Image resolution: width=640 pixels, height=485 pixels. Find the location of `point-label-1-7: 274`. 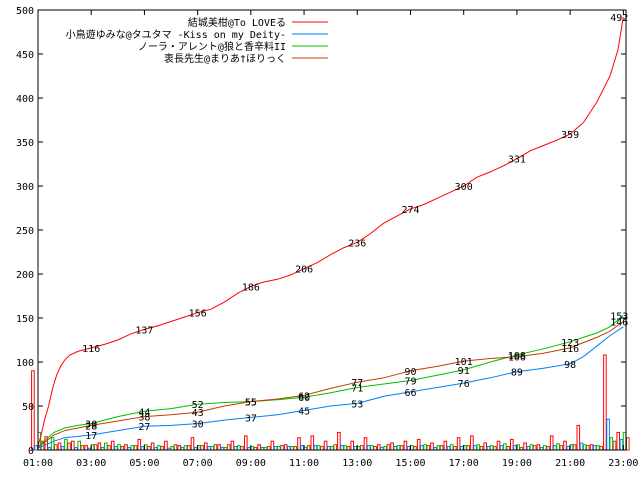

point-label-1-7: 274 is located at coordinates (410, 210).